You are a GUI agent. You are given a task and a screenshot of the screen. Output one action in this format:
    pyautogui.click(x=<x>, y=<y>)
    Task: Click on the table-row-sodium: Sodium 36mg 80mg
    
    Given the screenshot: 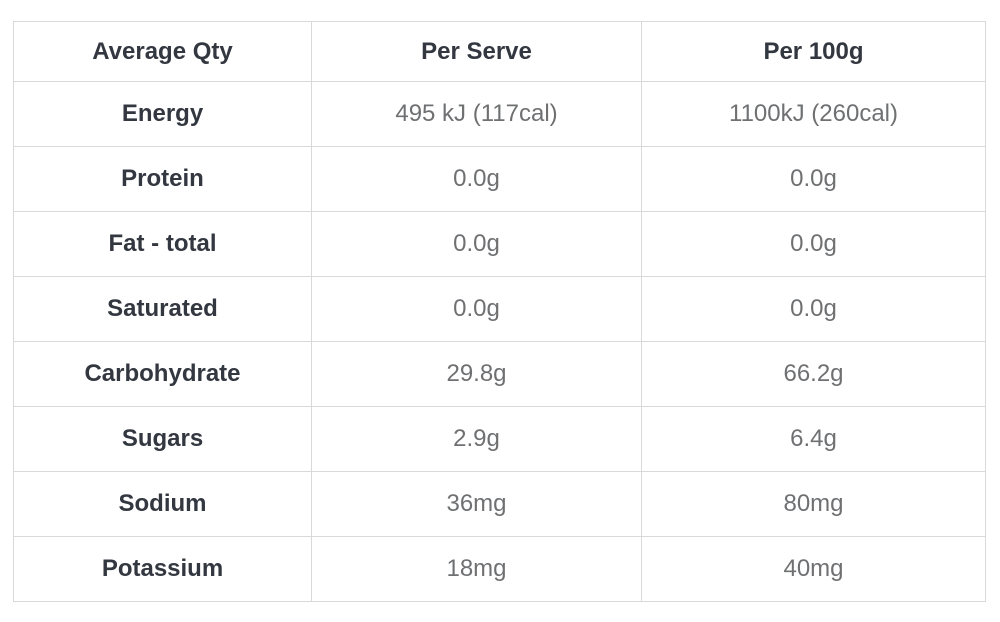 What is the action you would take?
    pyautogui.click(x=499, y=504)
    